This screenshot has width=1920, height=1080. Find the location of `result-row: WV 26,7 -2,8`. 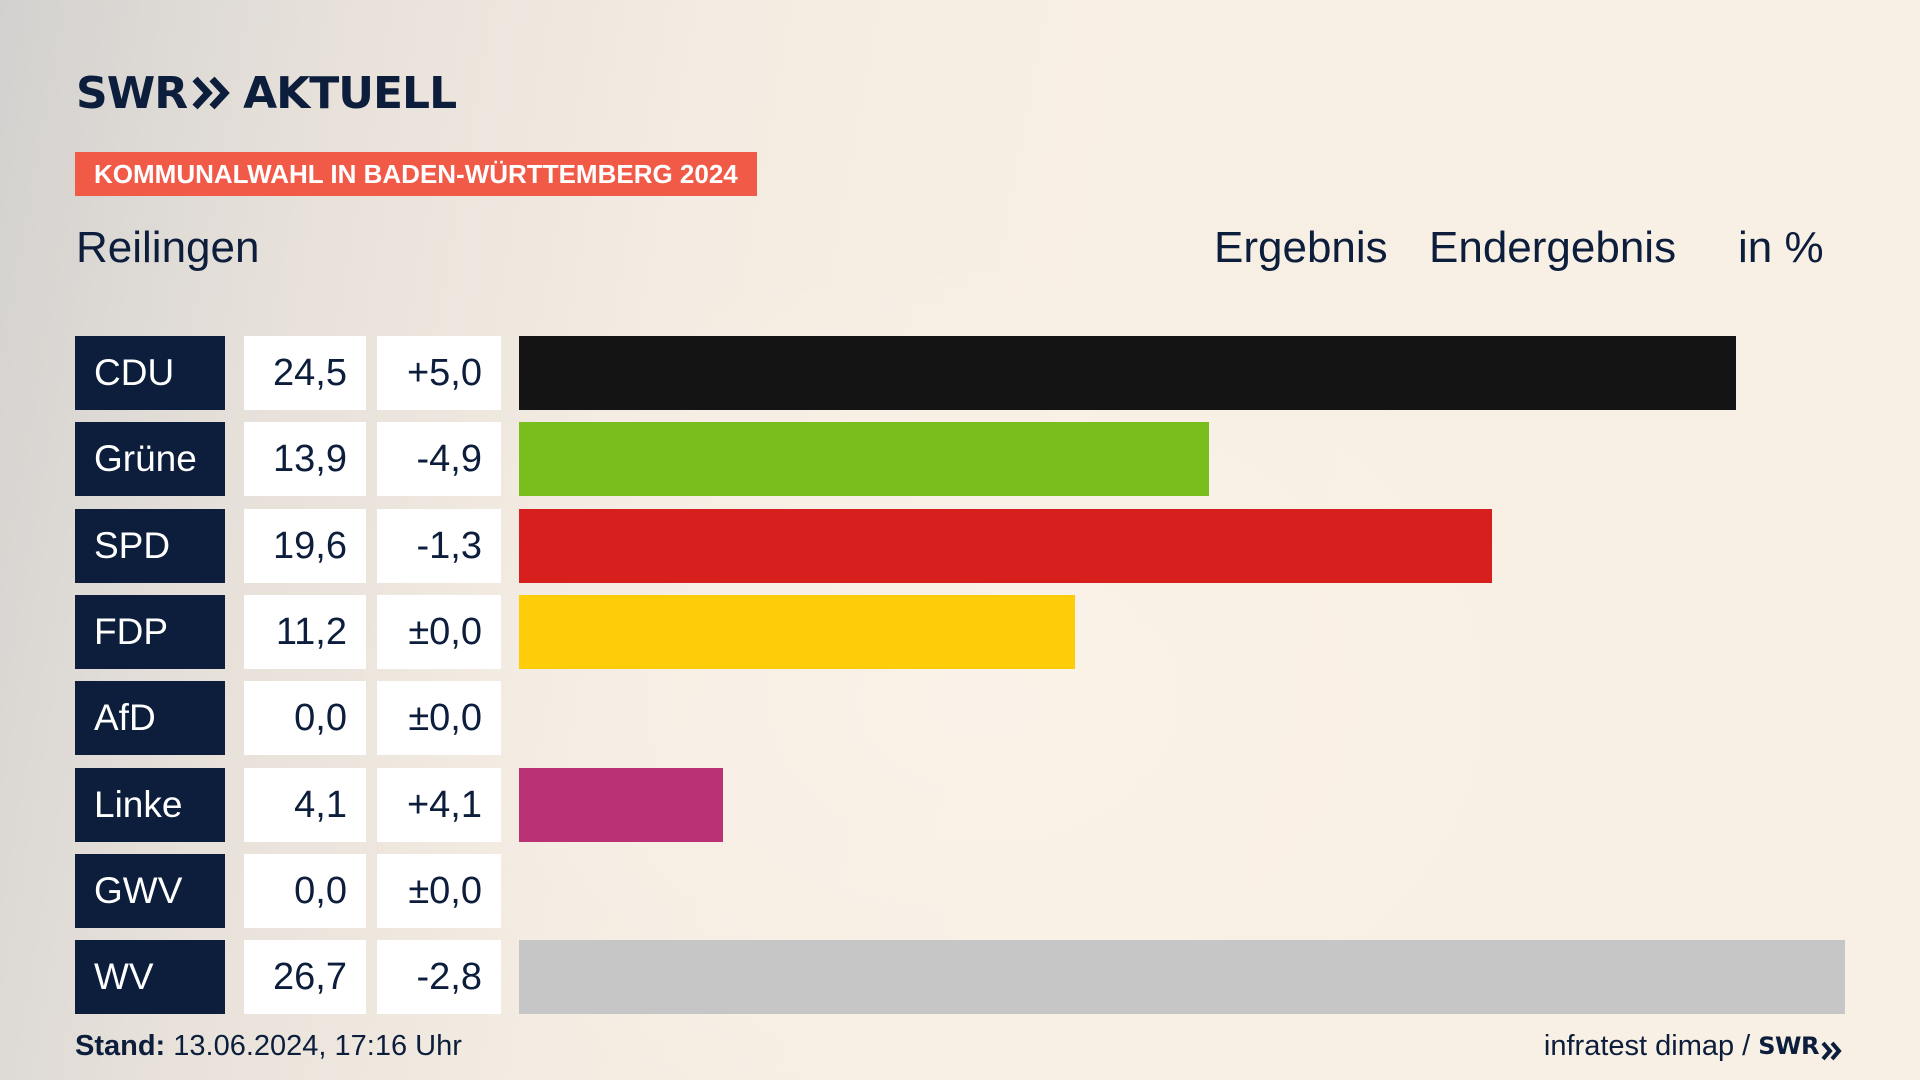

result-row: WV 26,7 -2,8 is located at coordinates (960, 977).